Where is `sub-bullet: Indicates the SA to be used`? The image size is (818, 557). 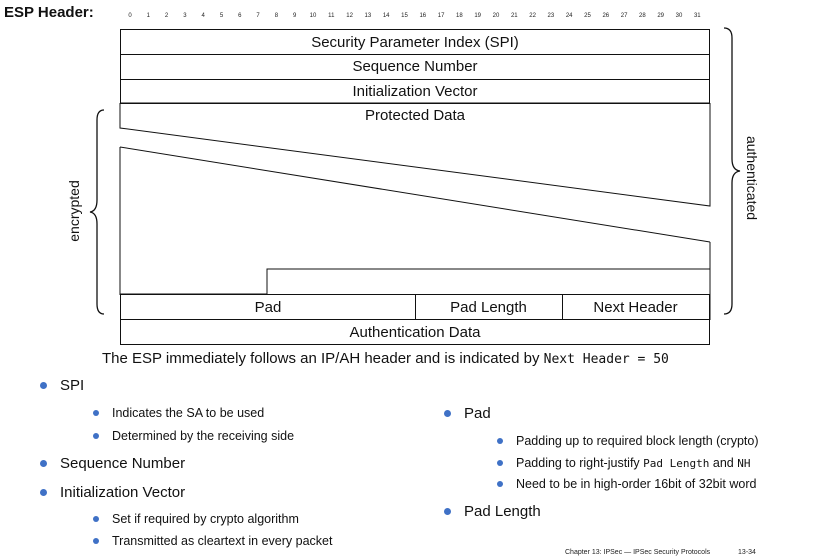 sub-bullet: Indicates the SA to be used is located at coordinates (178, 413).